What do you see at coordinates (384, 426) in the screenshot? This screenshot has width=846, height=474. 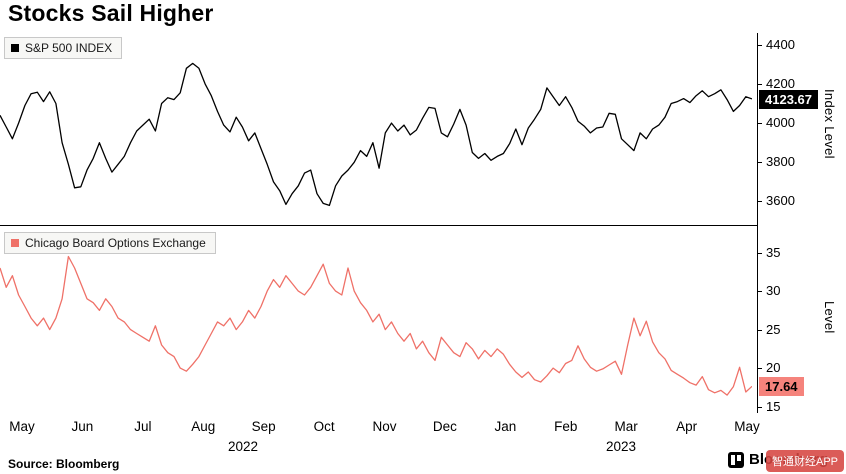 I see `x-axis-month-label: Nov` at bounding box center [384, 426].